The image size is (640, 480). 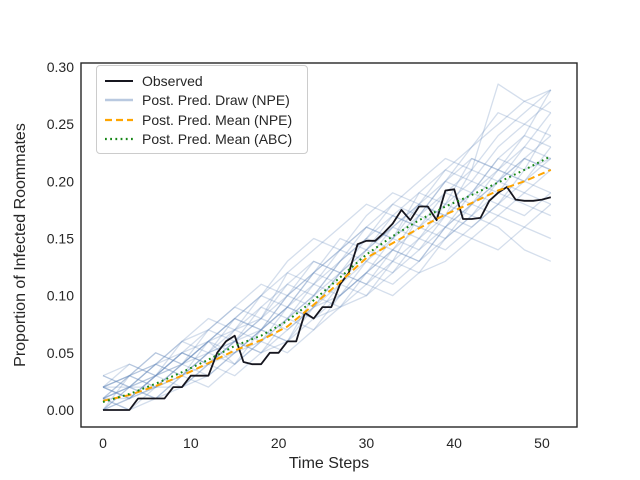 I want to click on y-tick-label: 0.10, so click(x=60, y=296).